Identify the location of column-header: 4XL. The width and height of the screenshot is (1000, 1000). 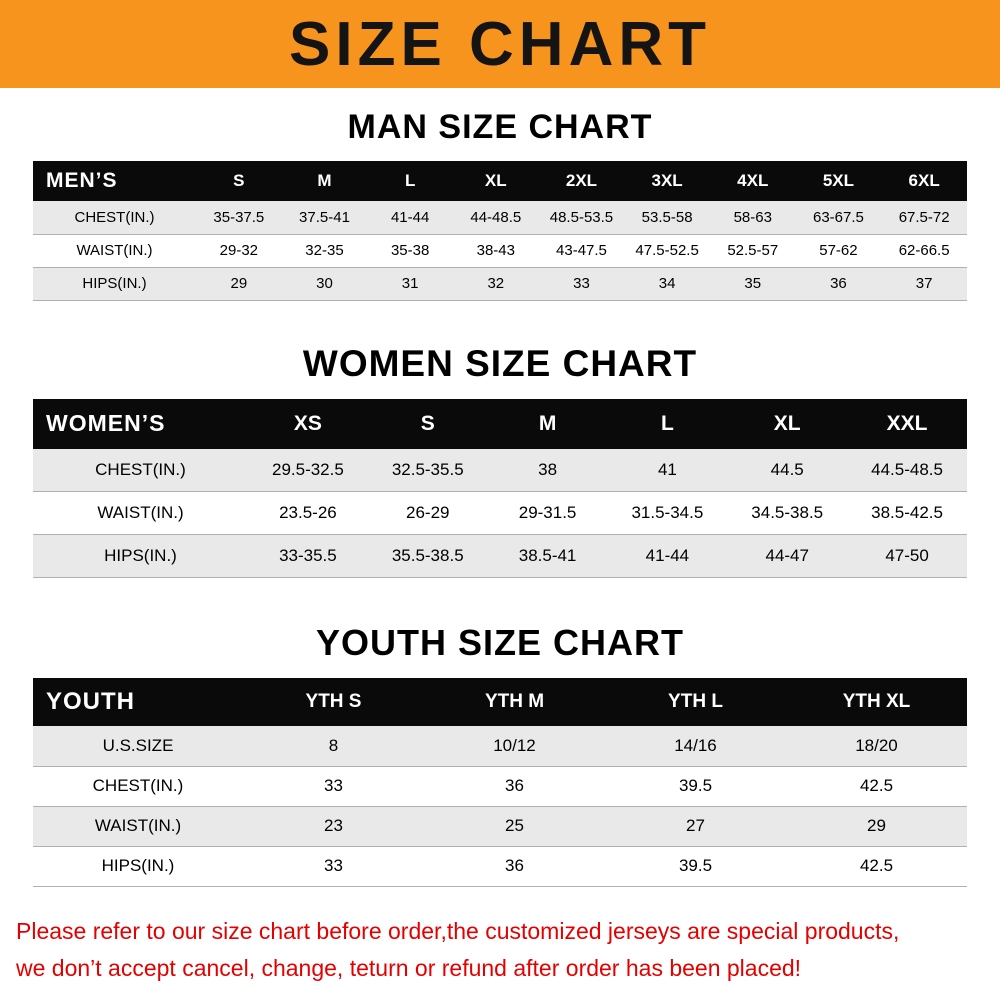
(753, 180).